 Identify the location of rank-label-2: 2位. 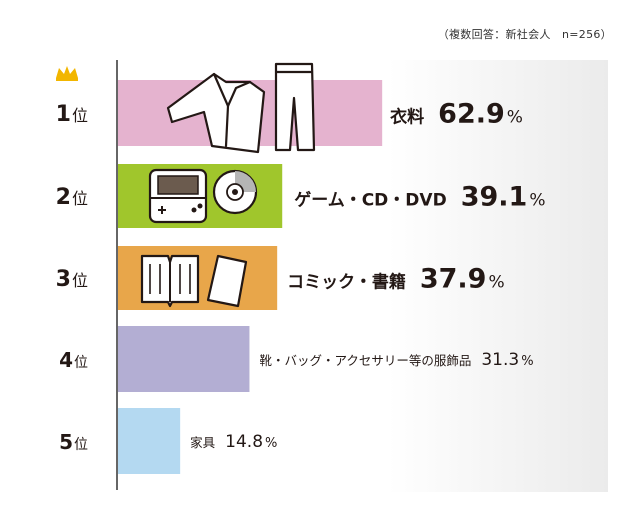
(72, 197).